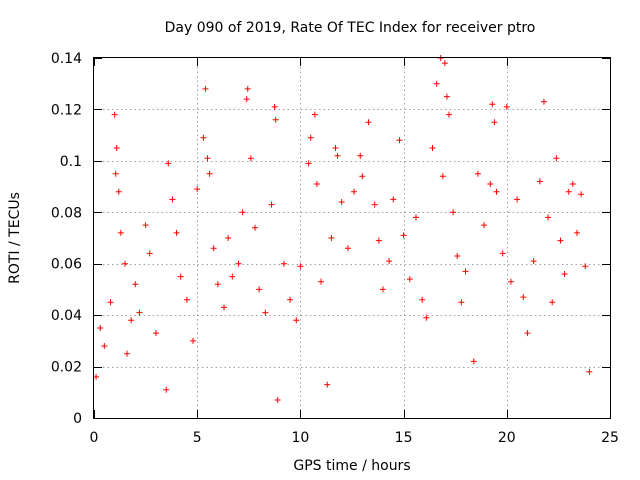  I want to click on x-tick-label: 15, so click(404, 438).